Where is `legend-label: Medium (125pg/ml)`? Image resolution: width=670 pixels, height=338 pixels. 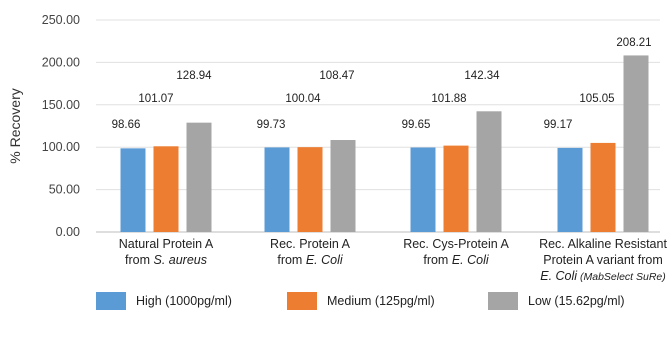
legend-label: Medium (125pg/ml) is located at coordinates (381, 301).